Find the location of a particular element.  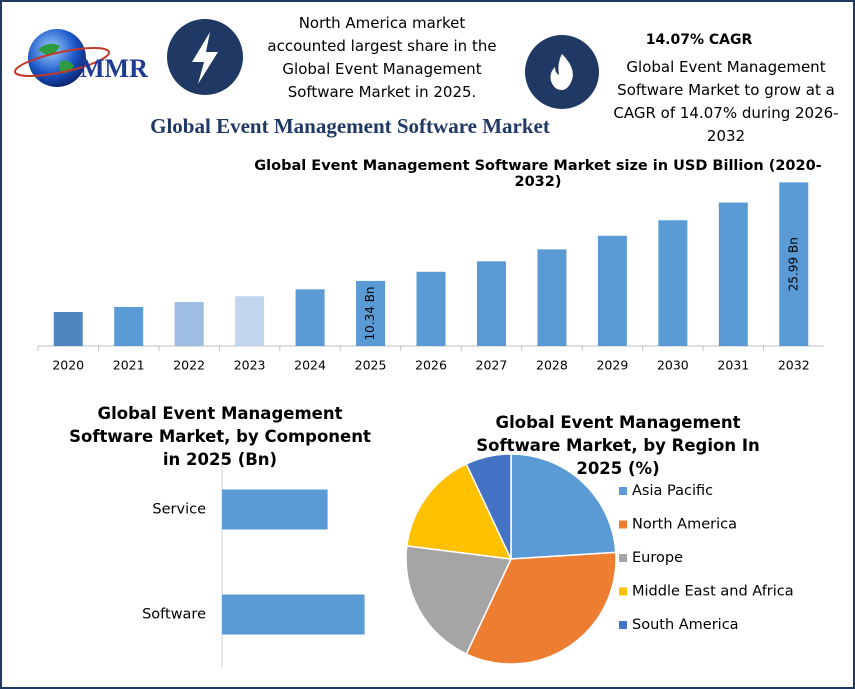

legend-label: Asia Pacific is located at coordinates (672, 491).